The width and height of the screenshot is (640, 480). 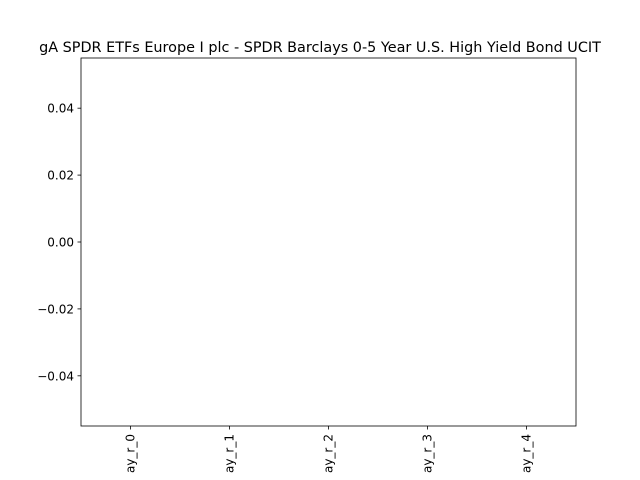 I want to click on y-tick-label: 0.02, so click(x=60, y=176).